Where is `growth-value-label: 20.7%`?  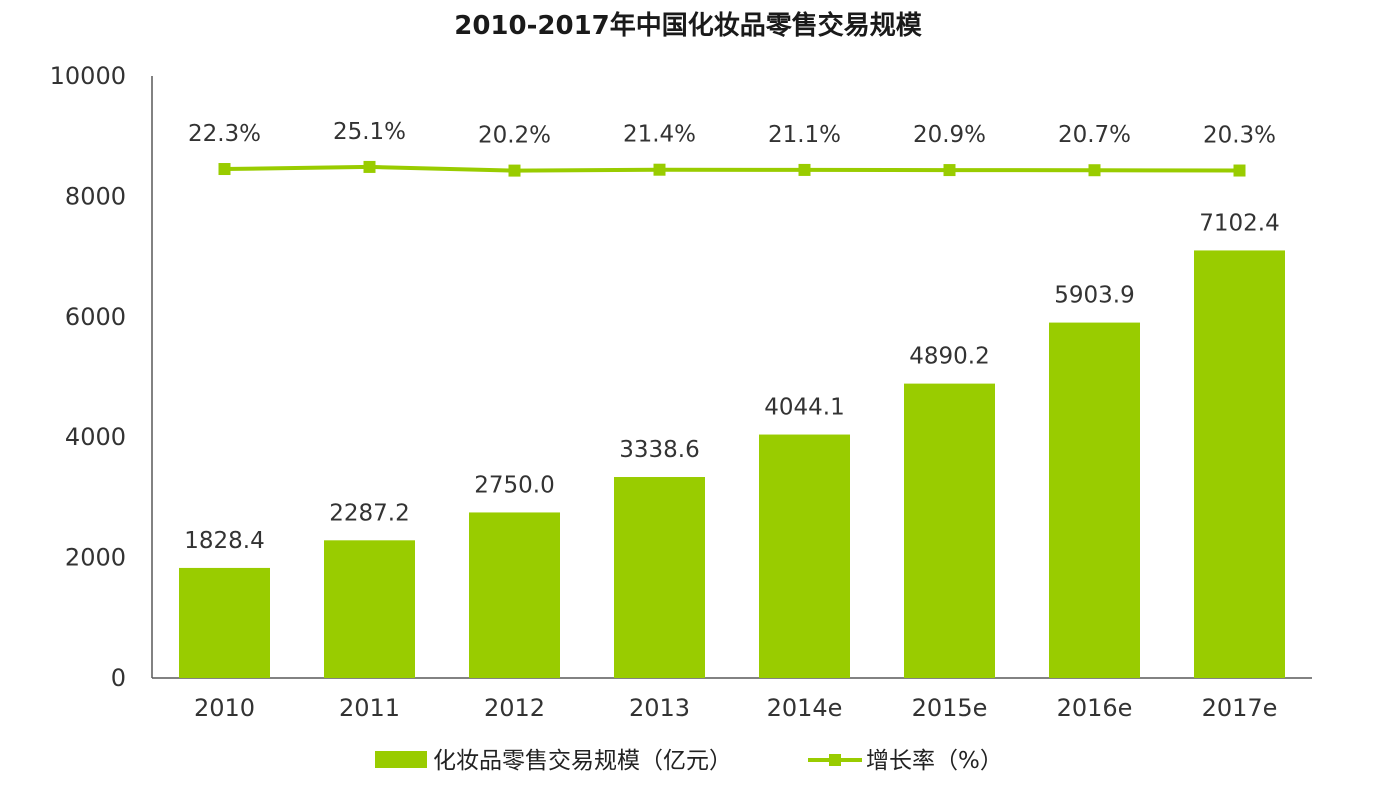 growth-value-label: 20.7% is located at coordinates (1094, 135).